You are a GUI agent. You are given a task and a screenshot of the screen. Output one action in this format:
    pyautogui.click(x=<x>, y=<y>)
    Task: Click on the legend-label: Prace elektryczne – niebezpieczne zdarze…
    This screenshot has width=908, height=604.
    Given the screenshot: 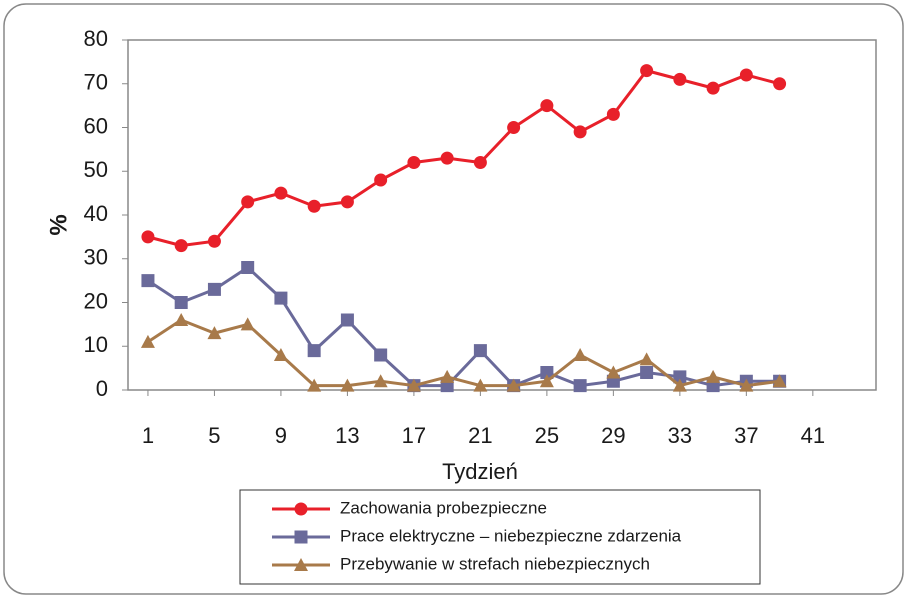 What is the action you would take?
    pyautogui.click(x=511, y=535)
    